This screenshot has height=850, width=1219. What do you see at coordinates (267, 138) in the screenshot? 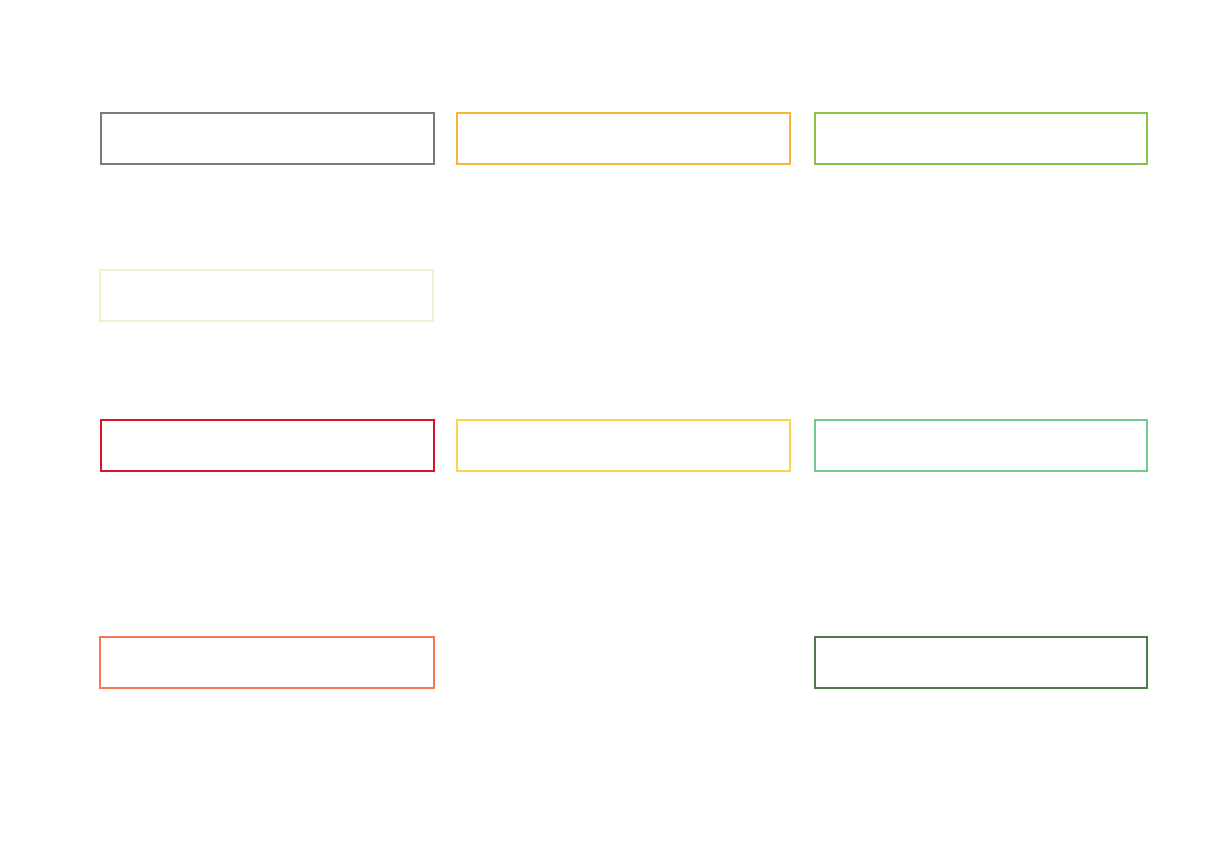
I see `empty-box-gray` at bounding box center [267, 138].